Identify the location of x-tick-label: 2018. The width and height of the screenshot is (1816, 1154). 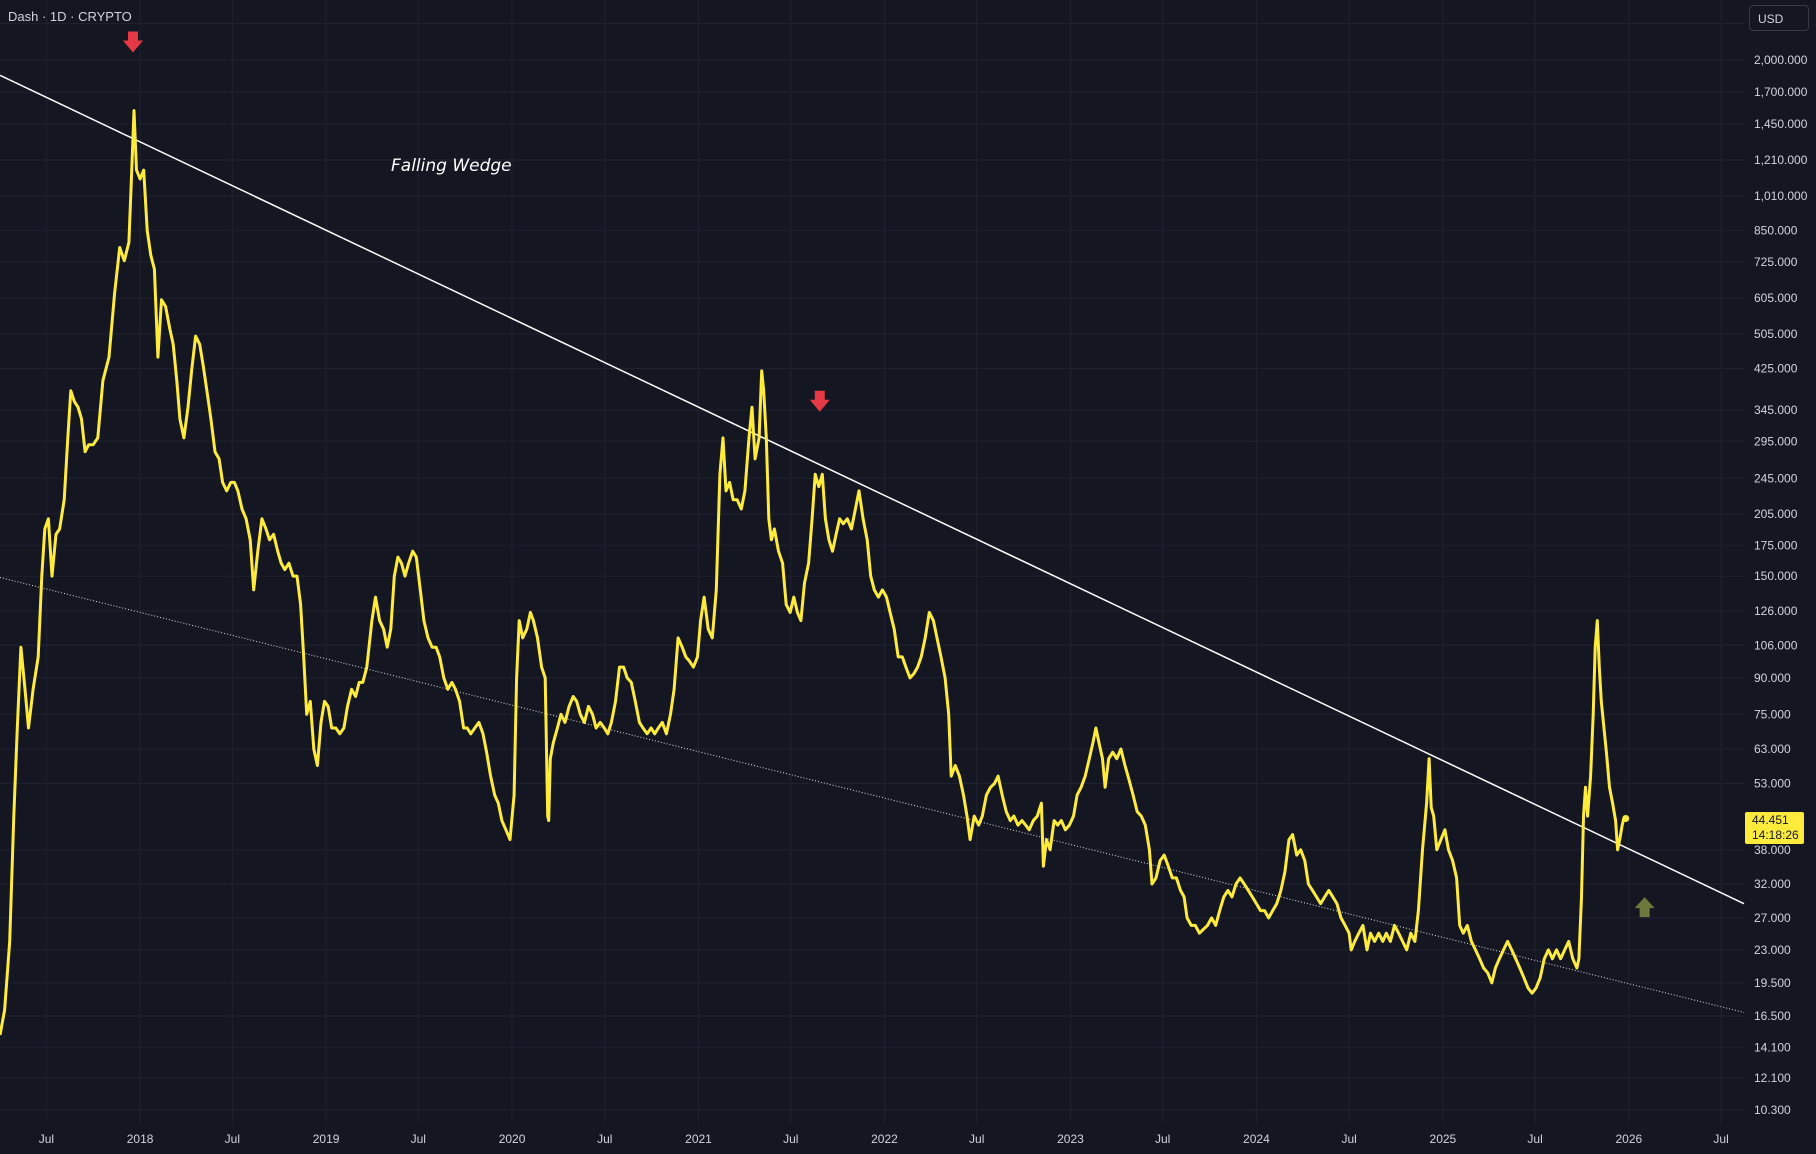
(140, 1139).